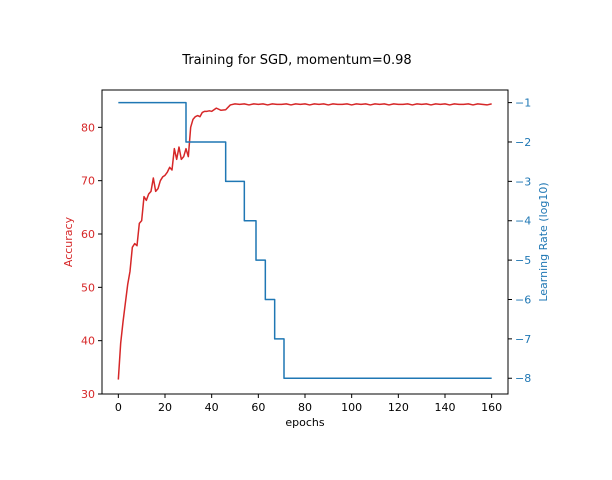 This screenshot has width=612, height=480. What do you see at coordinates (523, 221) in the screenshot?
I see `y-right-tick-label: −4` at bounding box center [523, 221].